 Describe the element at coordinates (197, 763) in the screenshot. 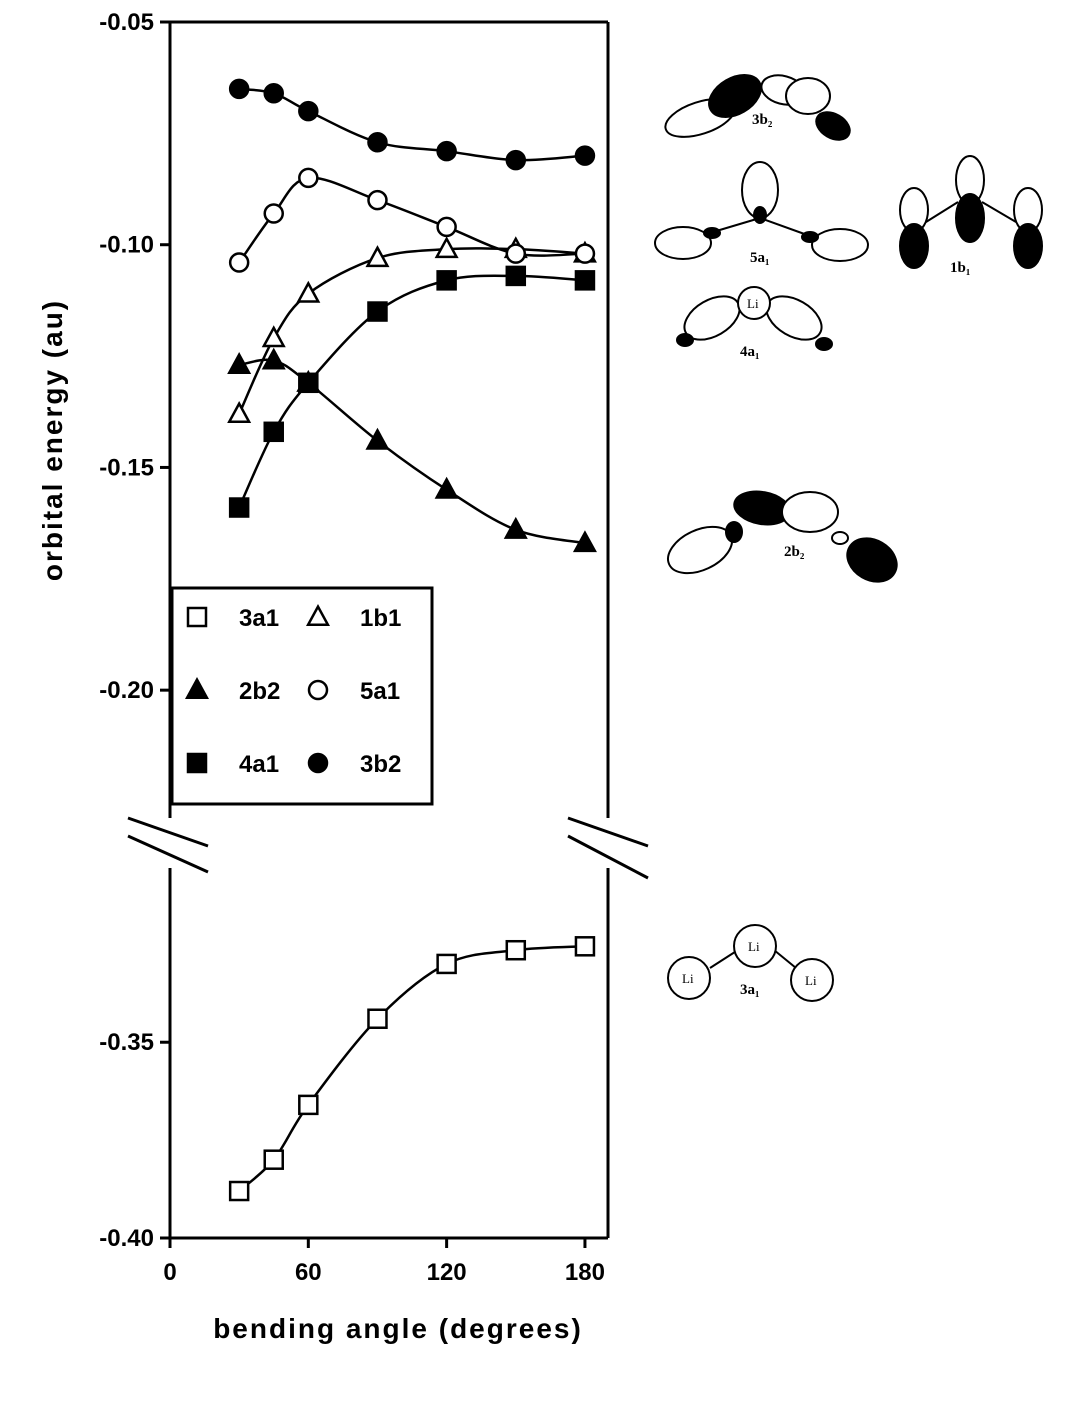

I see `legend-marker-4a1` at that location.